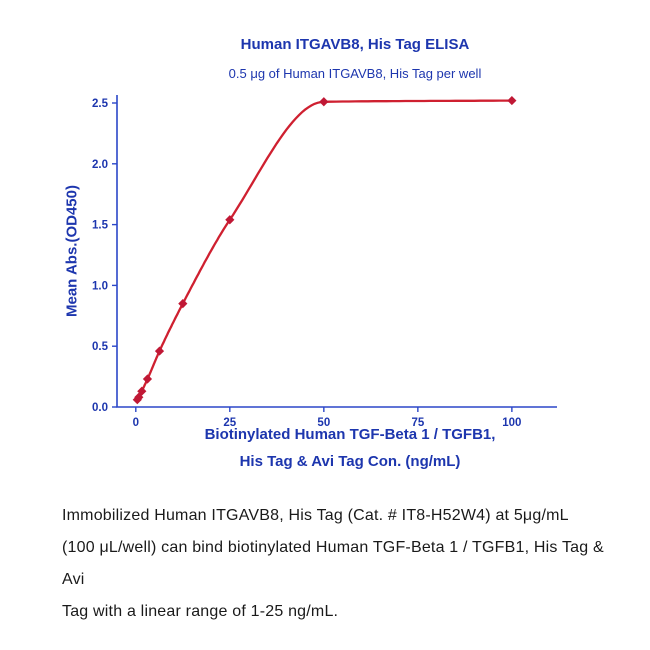 The height and width of the screenshot is (650, 650). I want to click on y-tick-label: 0.0, so click(100, 408).